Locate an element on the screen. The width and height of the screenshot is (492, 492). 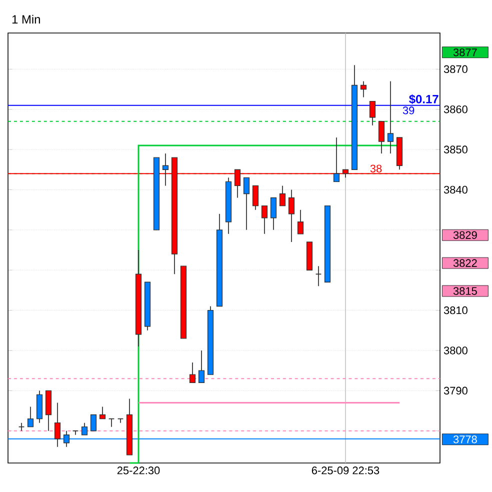
x-tick-label: 25-22:30 is located at coordinates (138, 470).